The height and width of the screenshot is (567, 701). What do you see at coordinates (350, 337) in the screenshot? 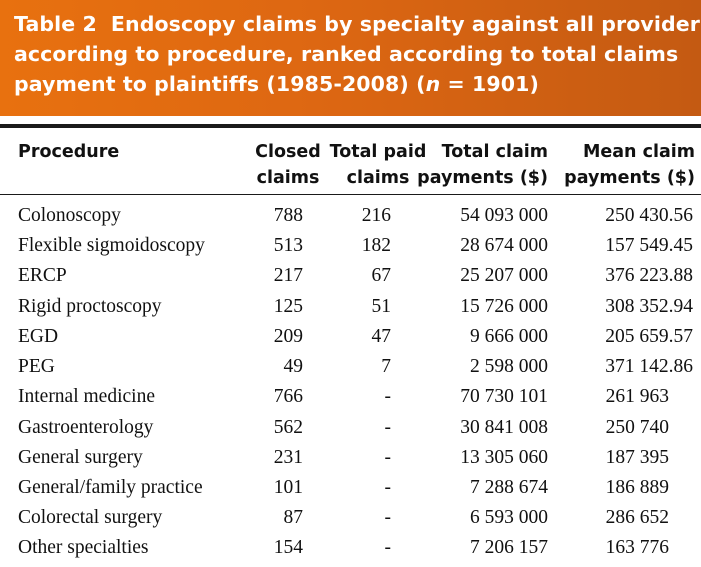
I see `table-row: EGD 209 47 9 666 000 205 659.57` at bounding box center [350, 337].